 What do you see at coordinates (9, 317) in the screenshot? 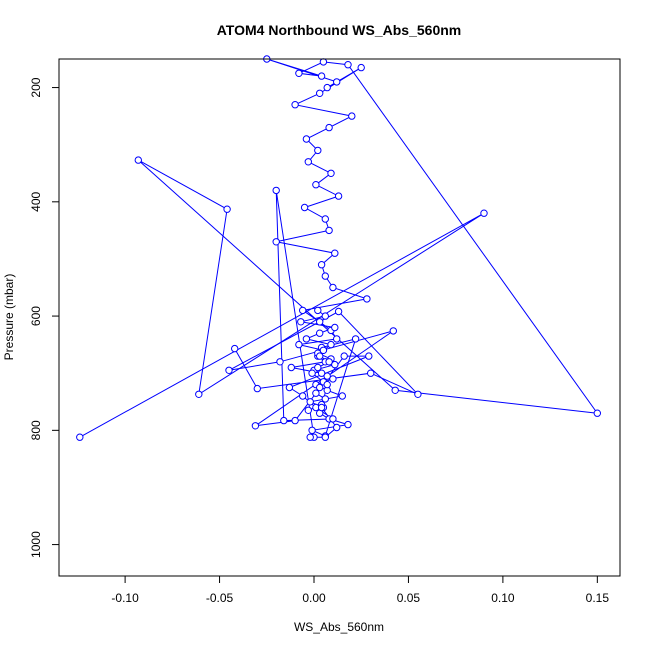
I see `y-axis-label: Pressure (mbar)` at bounding box center [9, 317].